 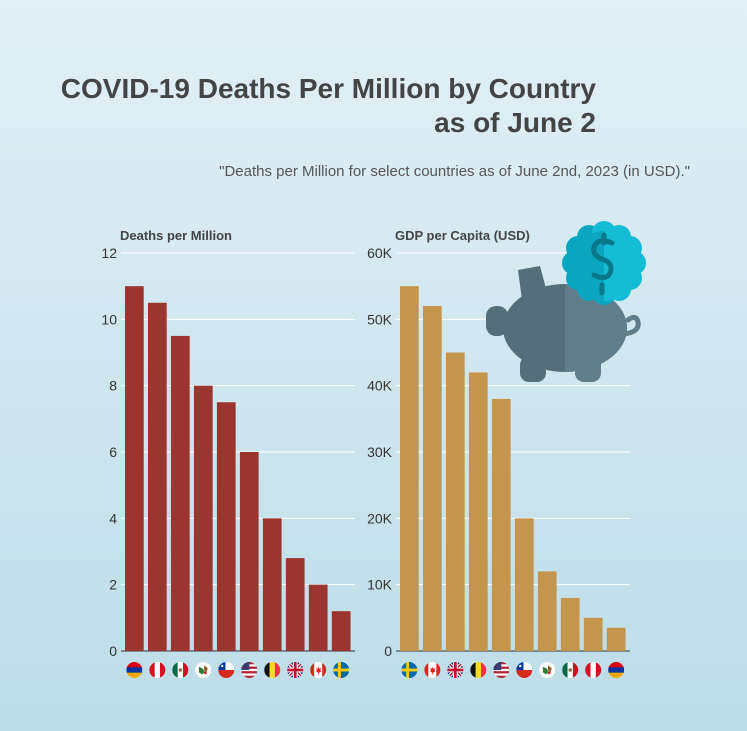 I want to click on deaths-bar-chile, so click(x=226, y=526).